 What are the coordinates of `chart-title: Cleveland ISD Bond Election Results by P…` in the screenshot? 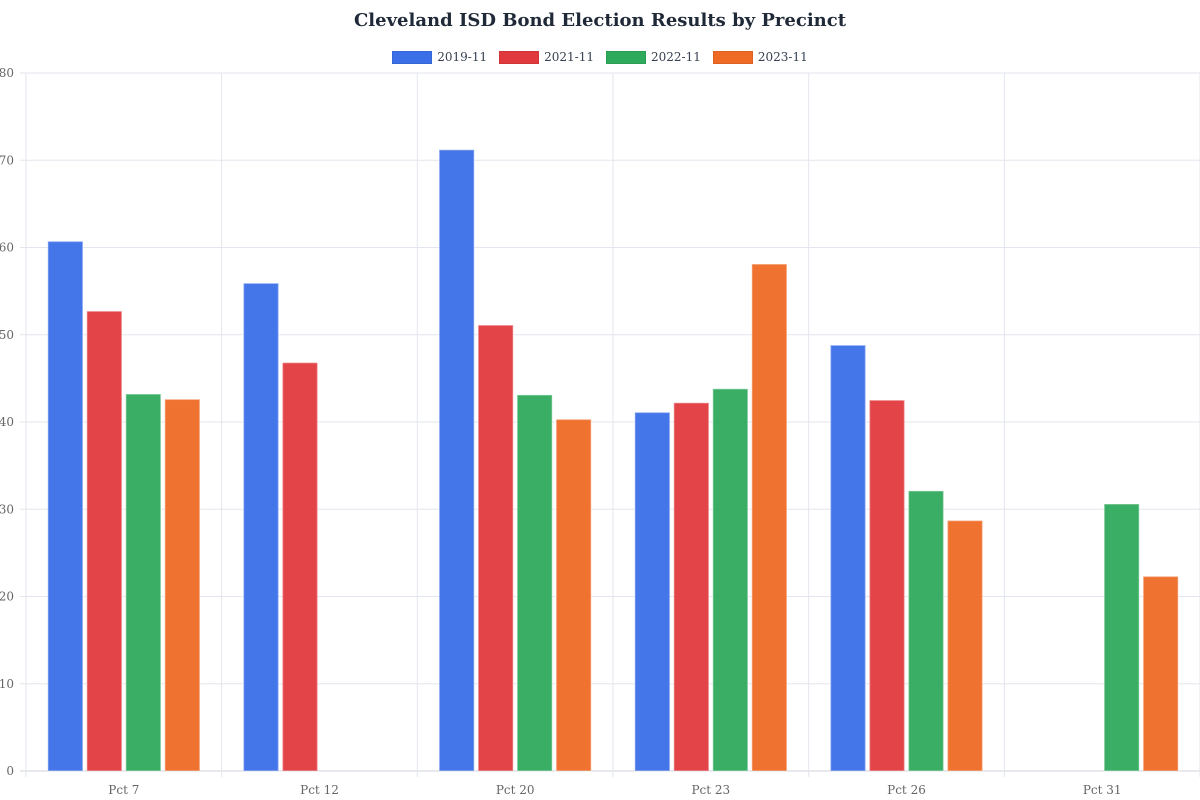 It's located at (600, 20).